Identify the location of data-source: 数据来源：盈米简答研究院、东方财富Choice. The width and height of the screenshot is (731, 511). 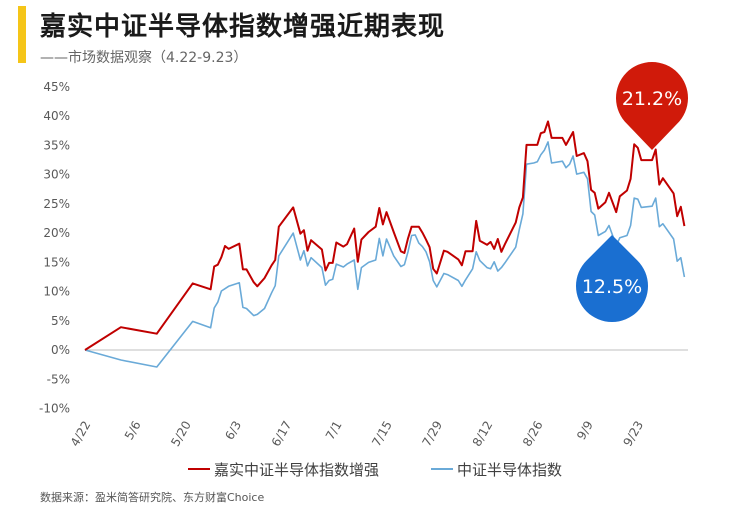
(152, 497).